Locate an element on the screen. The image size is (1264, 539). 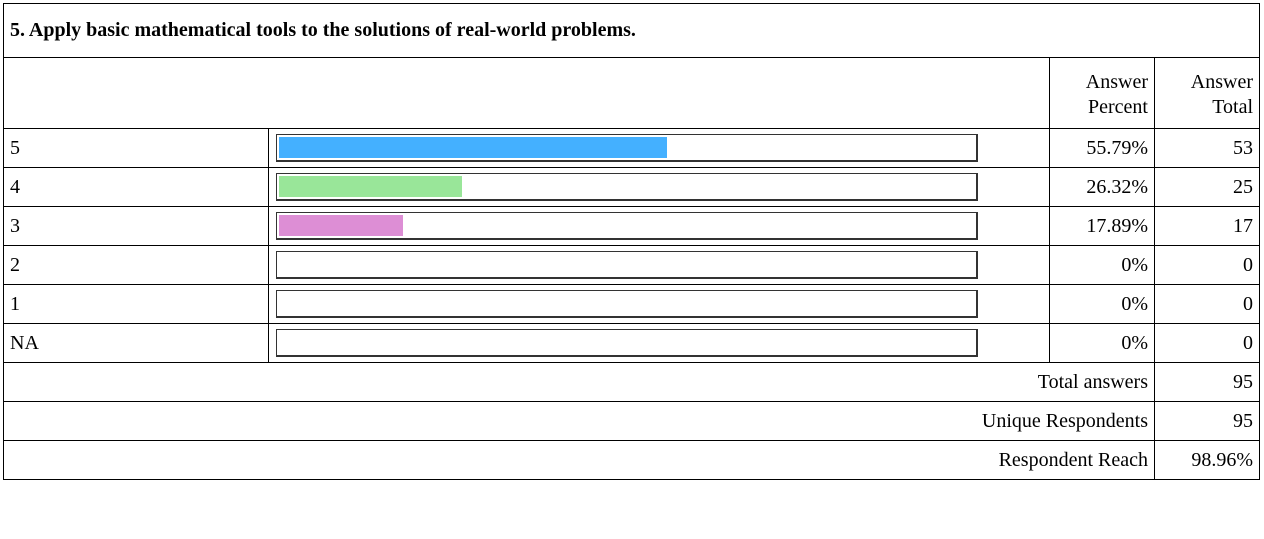
answer-total: 17 is located at coordinates (1207, 226).